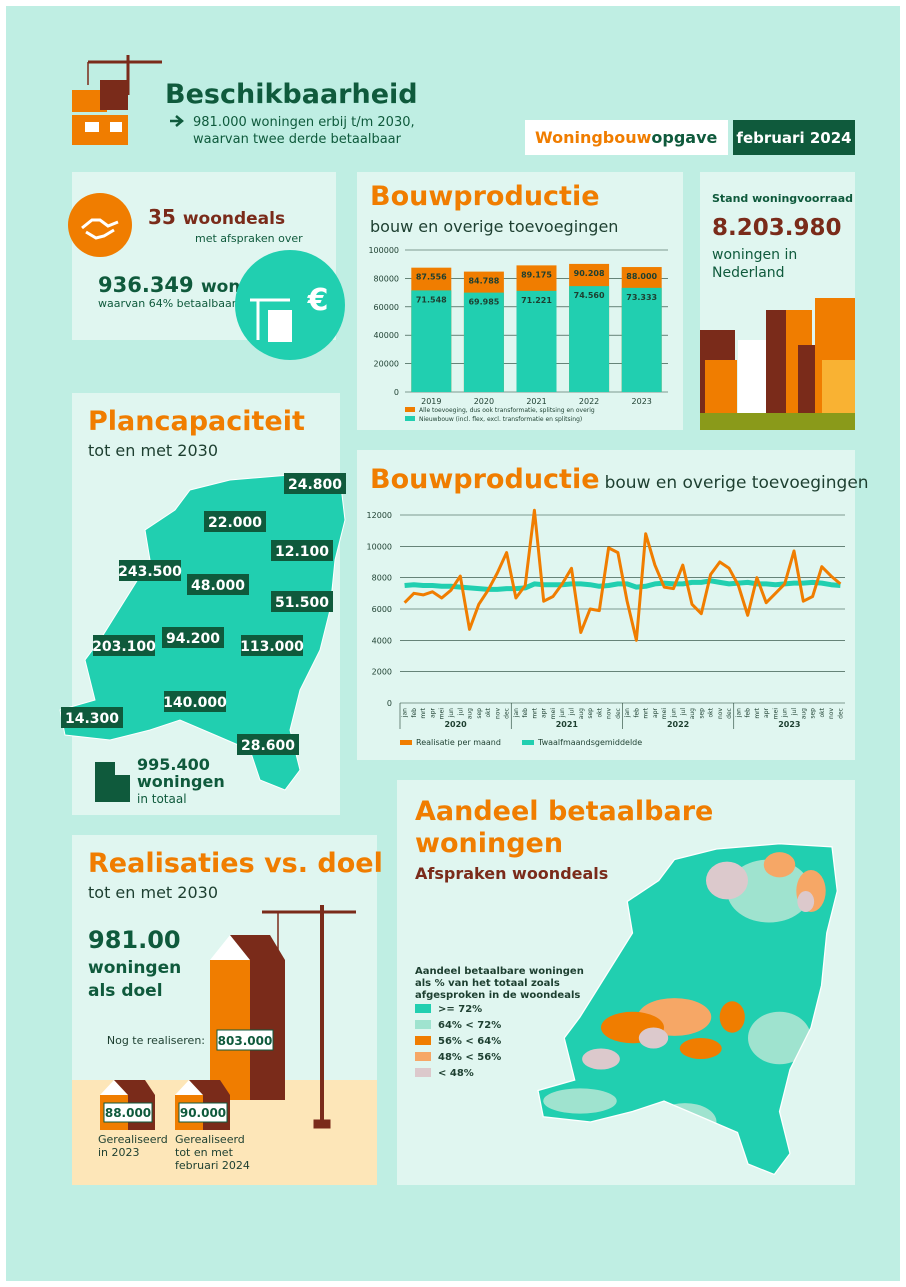 This screenshot has width=906, height=1287. I want to click on caption-line: in 2023, so click(119, 1152).